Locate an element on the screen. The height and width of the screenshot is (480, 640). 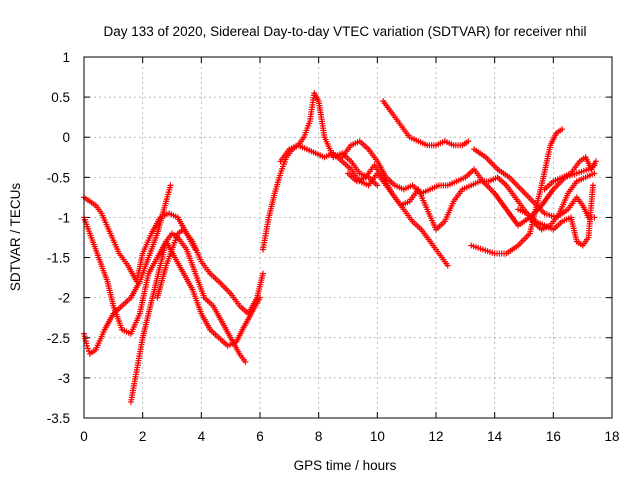
y-tick-label: -3.5 is located at coordinates (58, 418).